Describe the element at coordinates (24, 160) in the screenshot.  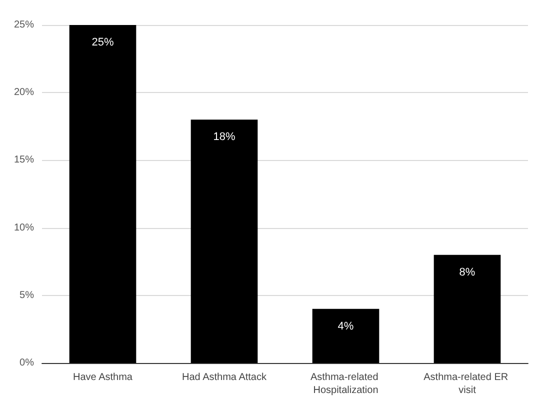
I see `y-tick-label: 15%` at that location.